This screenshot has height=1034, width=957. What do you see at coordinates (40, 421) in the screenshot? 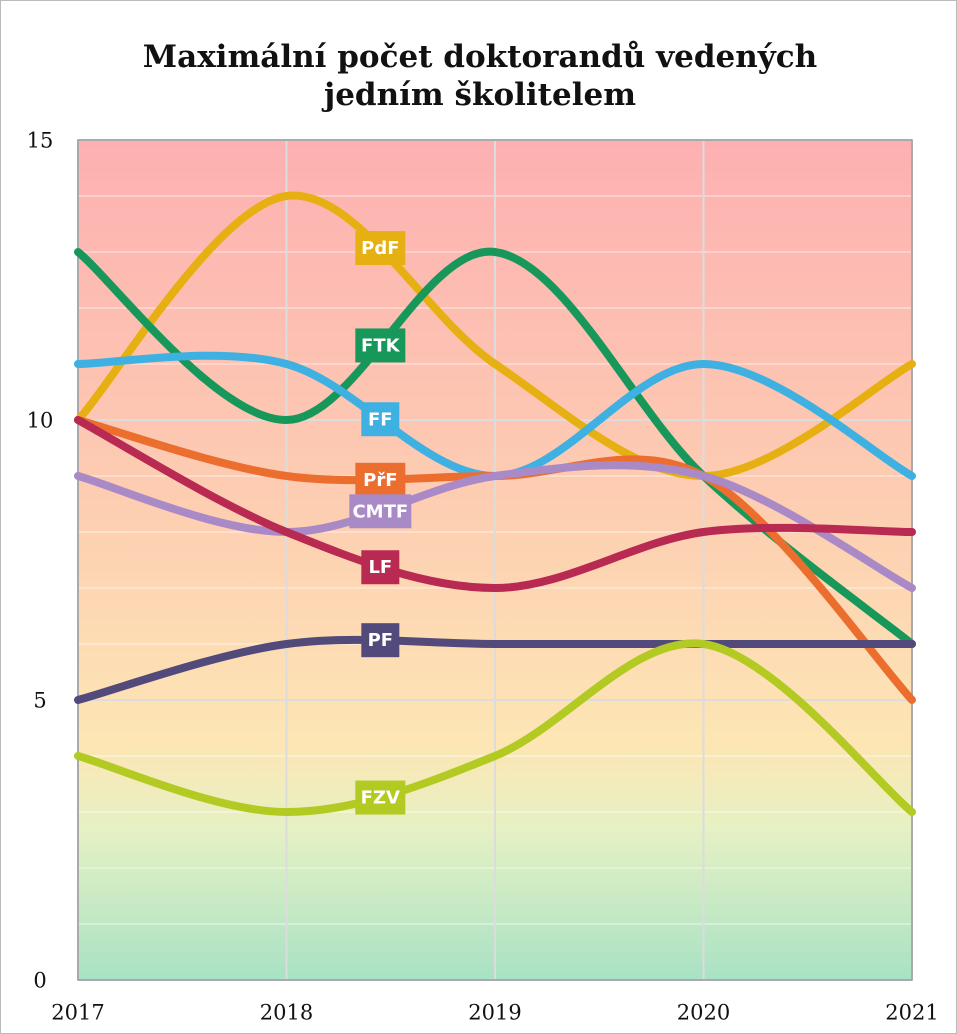
I see `y-tick-label: 10` at bounding box center [40, 421].